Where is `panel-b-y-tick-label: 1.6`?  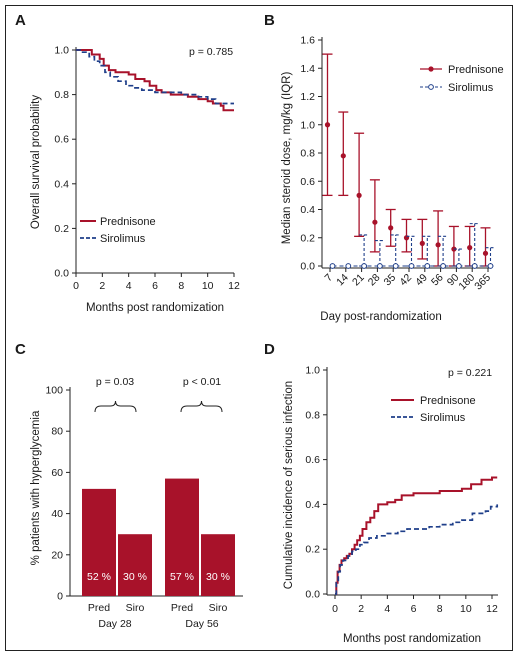 panel-b-y-tick-label: 1.6 is located at coordinates (307, 41).